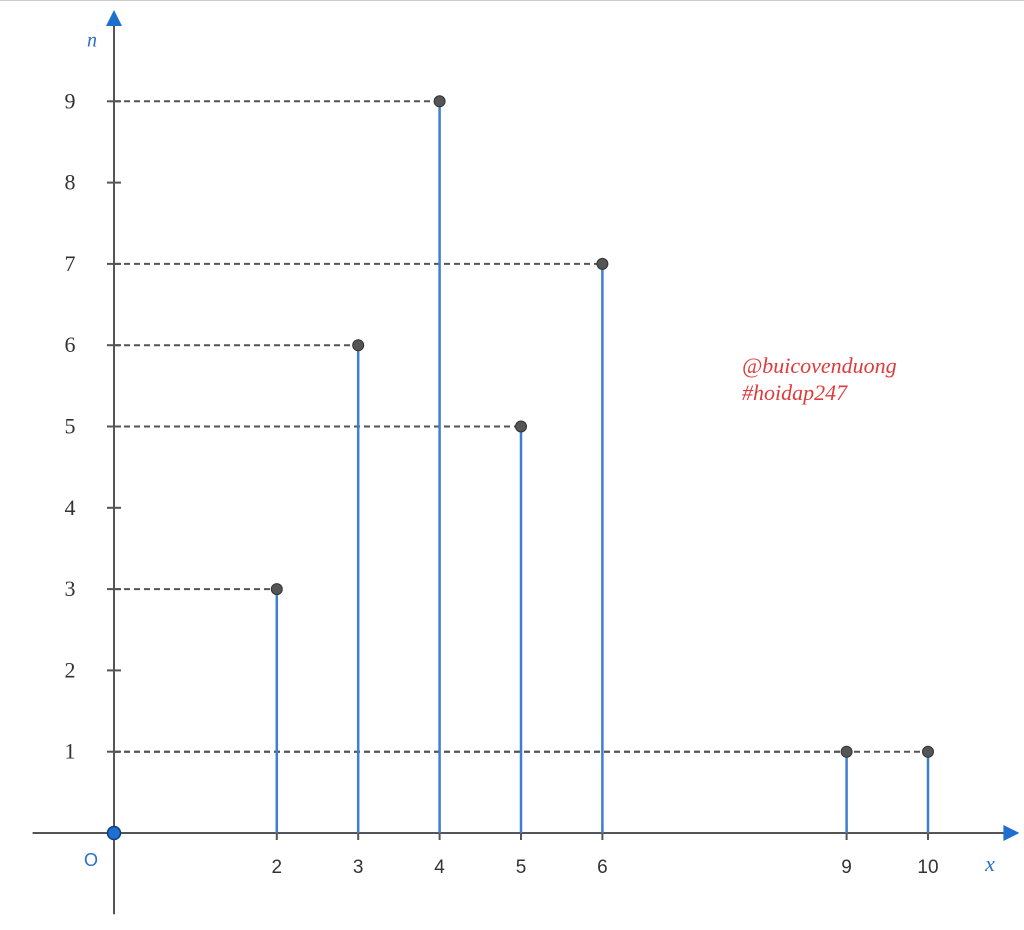 The width and height of the screenshot is (1024, 930). I want to click on y-tick-label: 7, so click(70, 263).